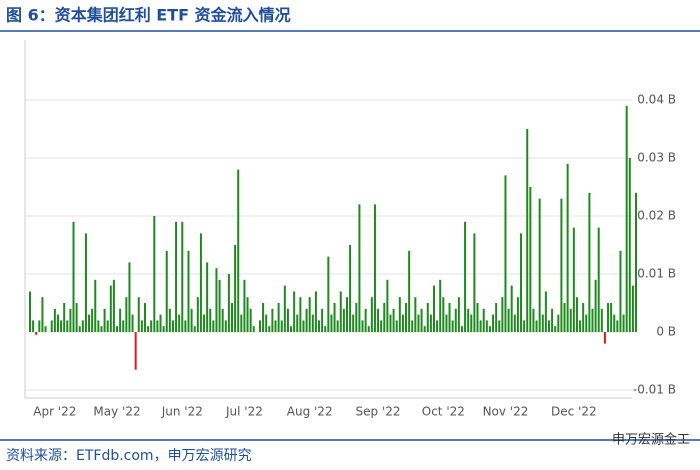  I want to click on watermark: 申万宏源金工, so click(651, 440).